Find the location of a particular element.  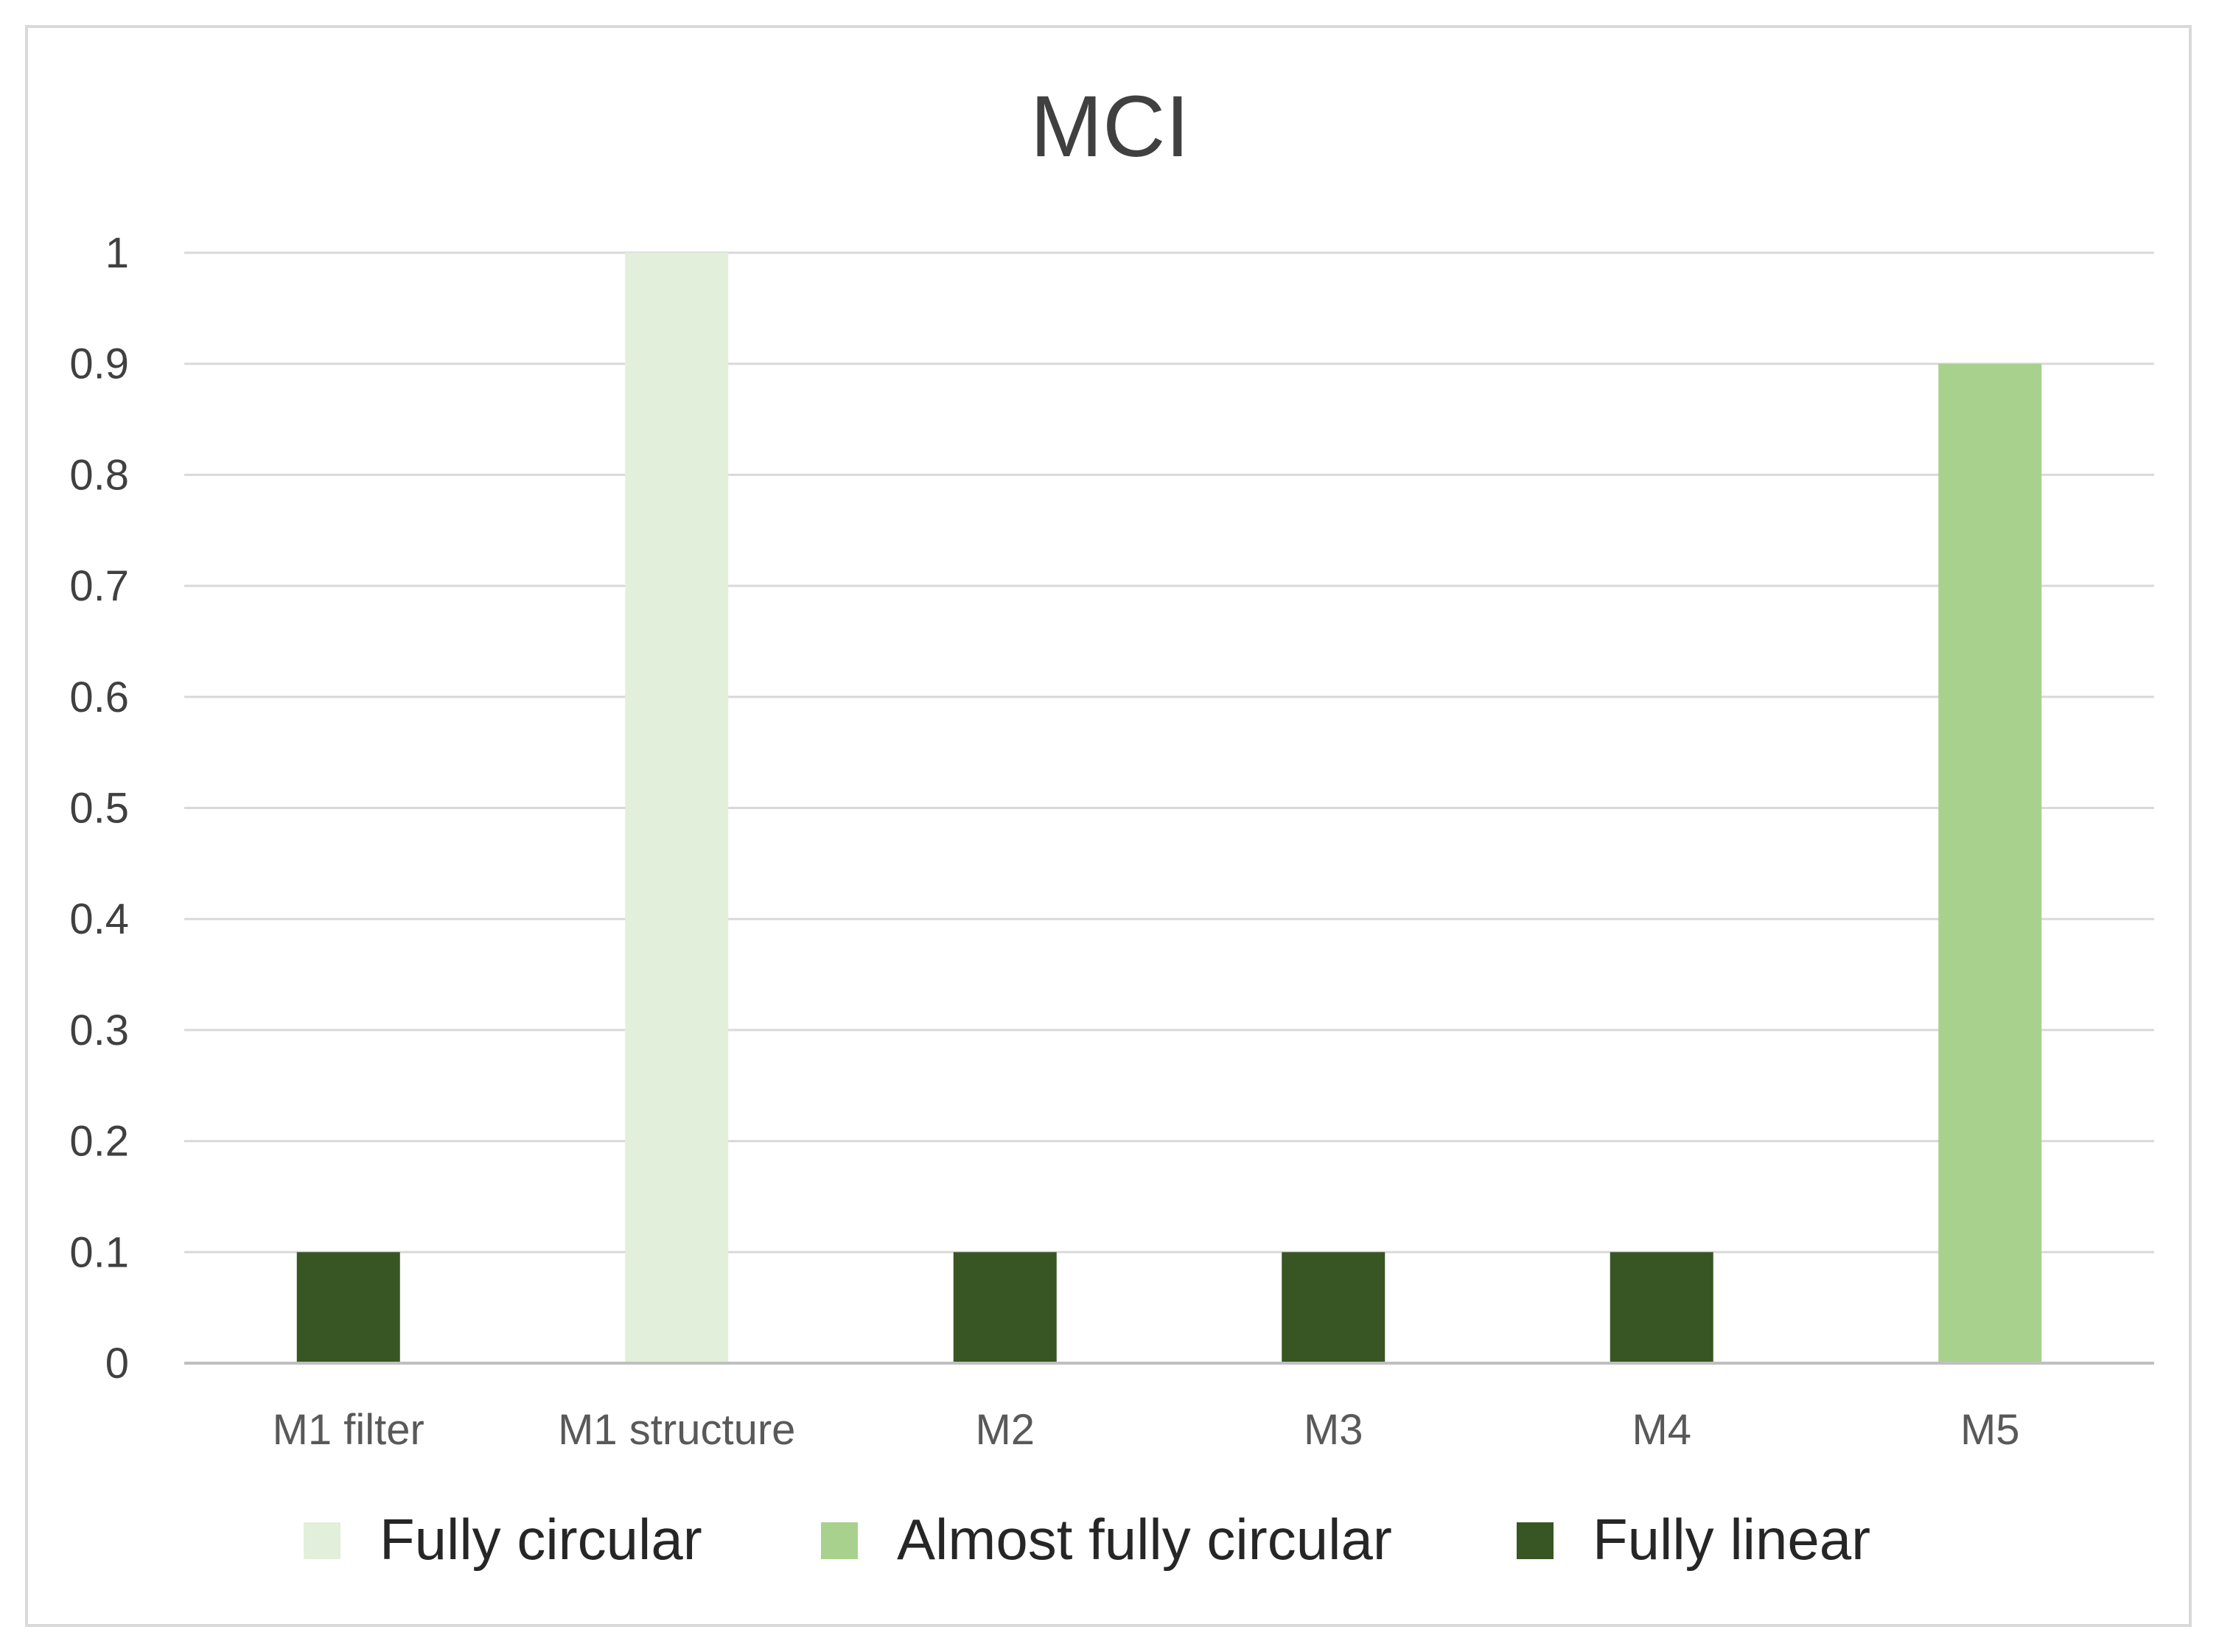

y-tick-label: 0.2 is located at coordinates (99, 1142).